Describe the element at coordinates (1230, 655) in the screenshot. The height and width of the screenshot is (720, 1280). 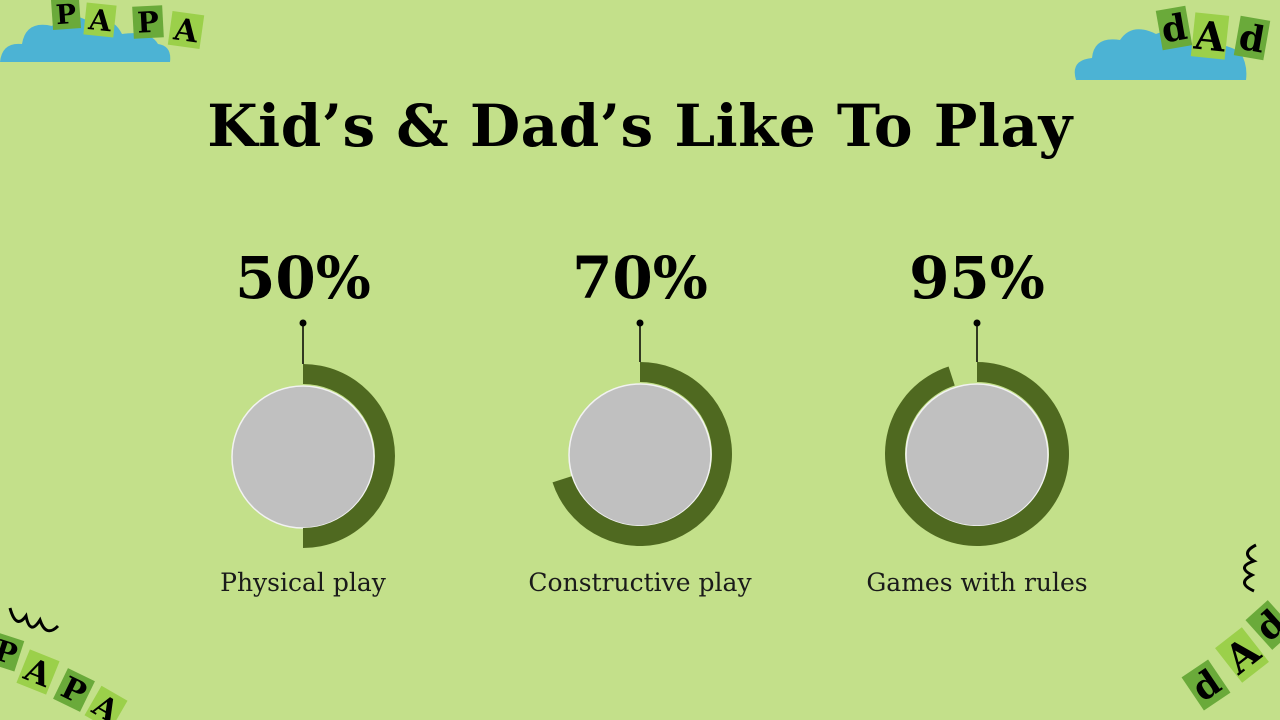
I see `letter-tiles: dAd` at that location.